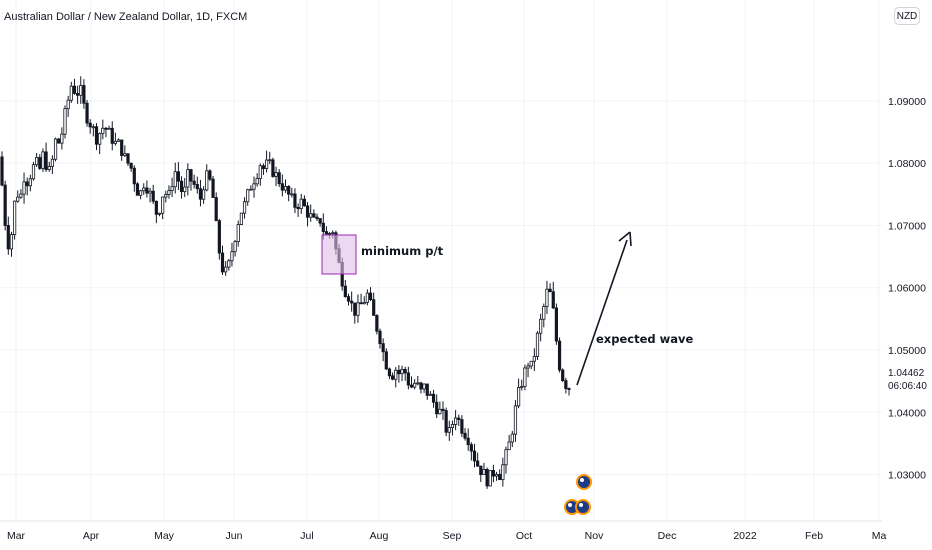 Image resolution: width=932 pixels, height=550 pixels. I want to click on expected-wave-arrow, so click(602, 312).